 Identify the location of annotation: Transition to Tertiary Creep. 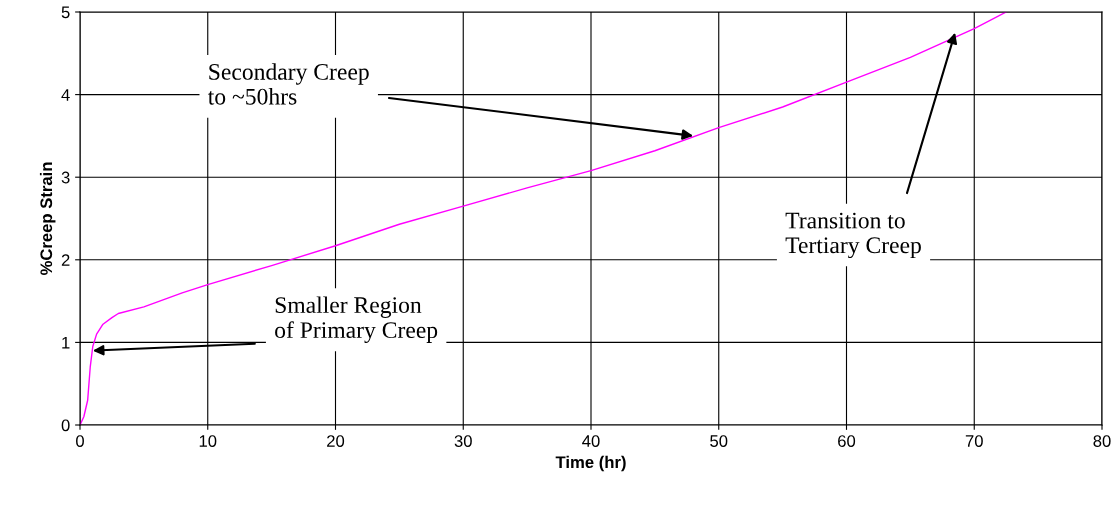
(853, 235).